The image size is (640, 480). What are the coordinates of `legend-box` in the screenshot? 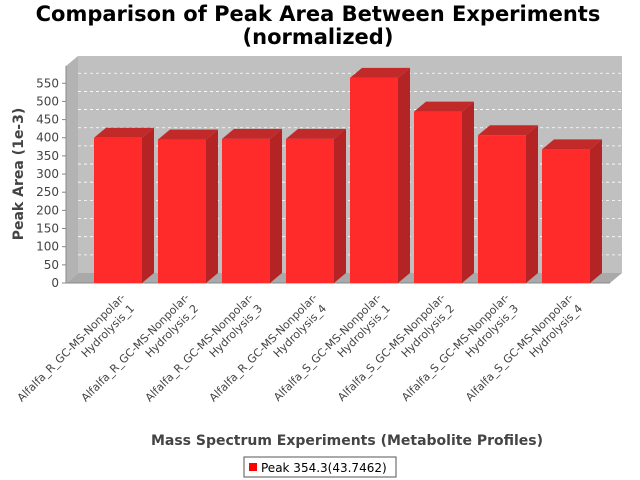 It's located at (320, 467).